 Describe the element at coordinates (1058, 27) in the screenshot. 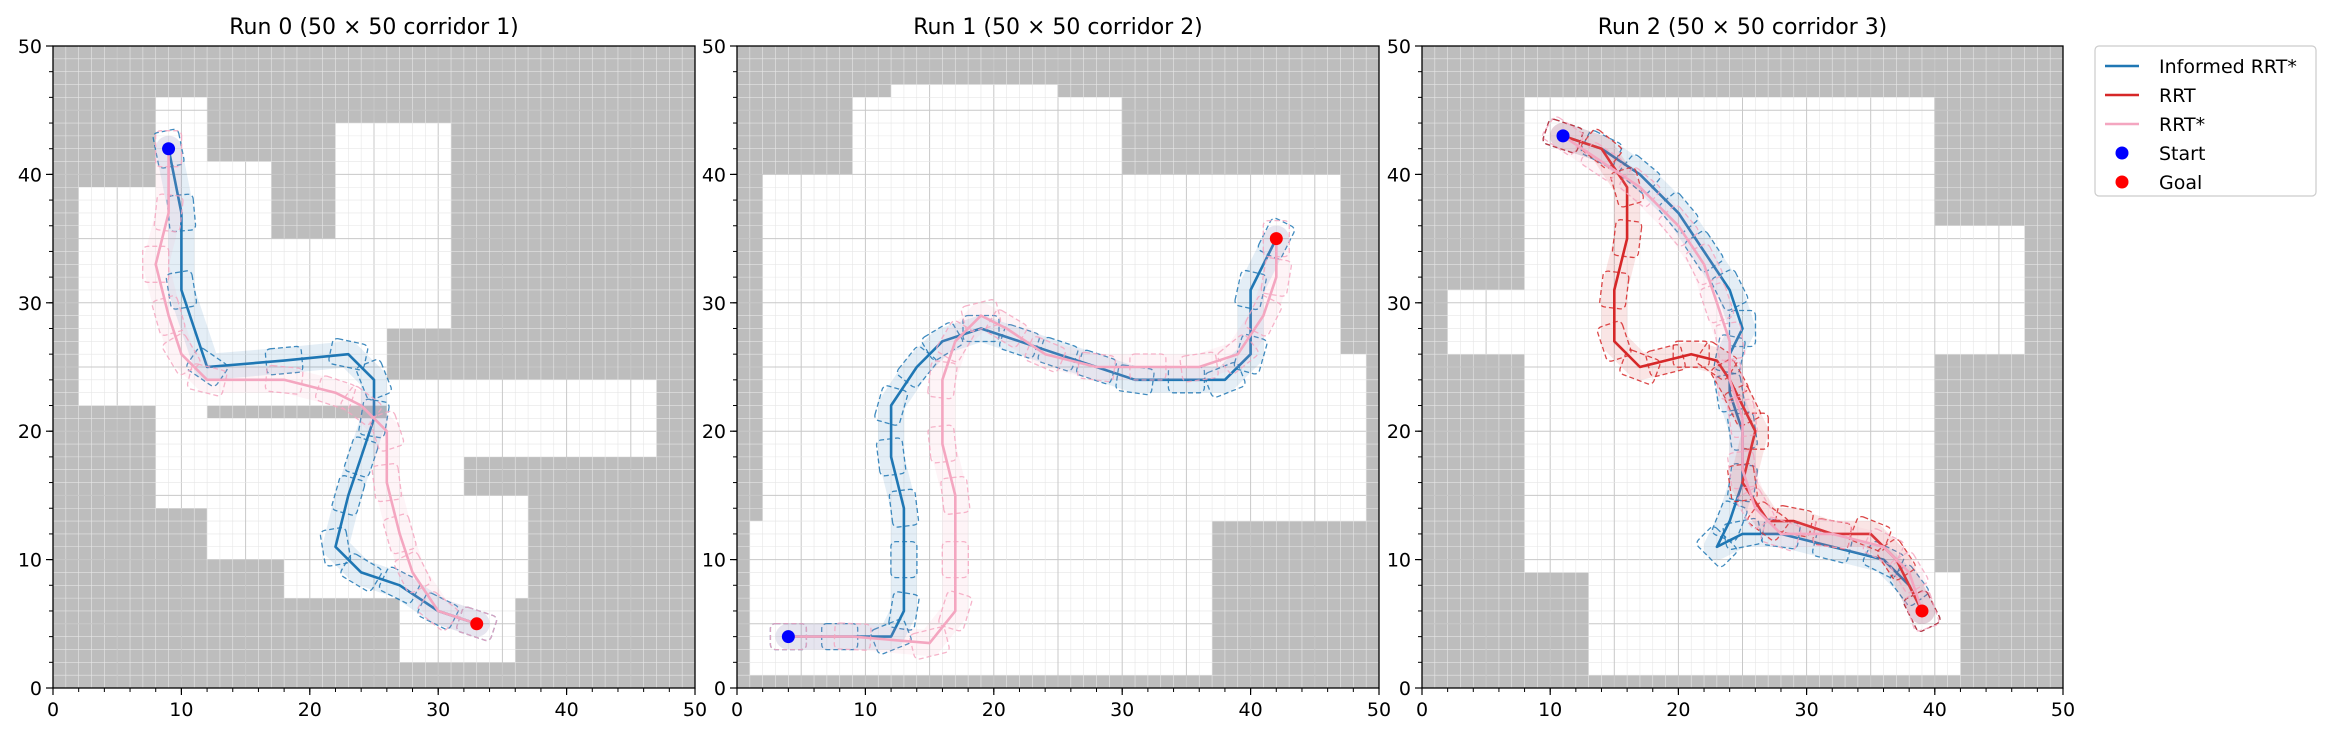

I see `panel-title: Run 1 (50 × 50 corridor 2)` at that location.